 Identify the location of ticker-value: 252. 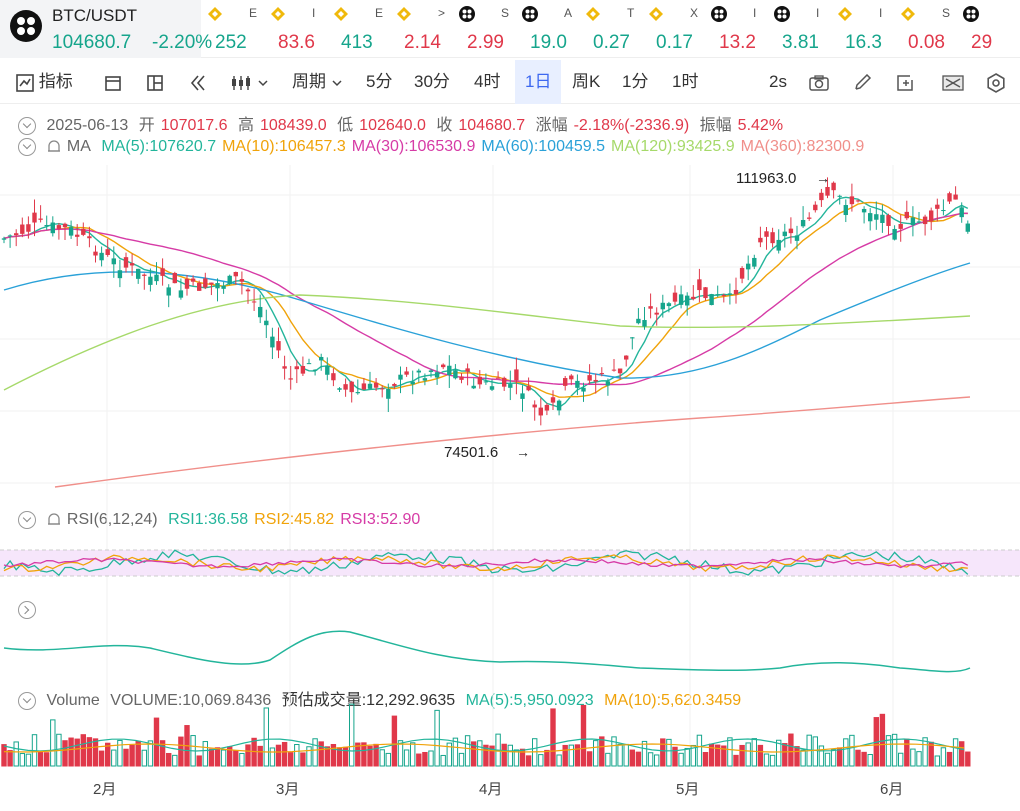
(231, 42).